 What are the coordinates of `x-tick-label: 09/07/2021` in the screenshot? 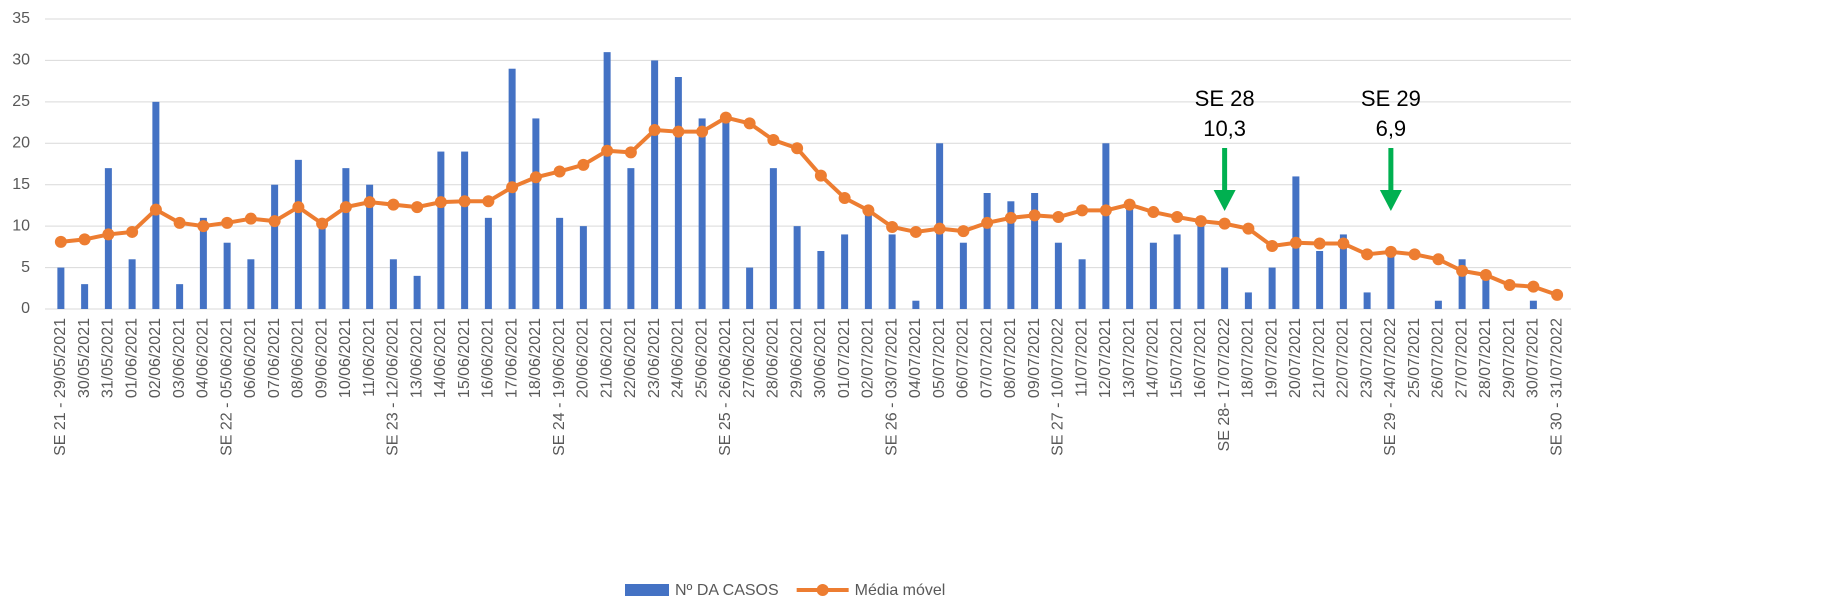 It's located at (1034, 358).